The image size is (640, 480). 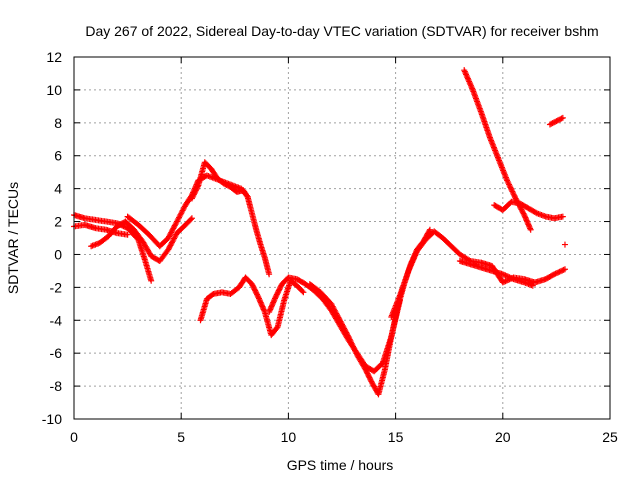 I want to click on y-tick-label: -6, so click(x=56, y=353).